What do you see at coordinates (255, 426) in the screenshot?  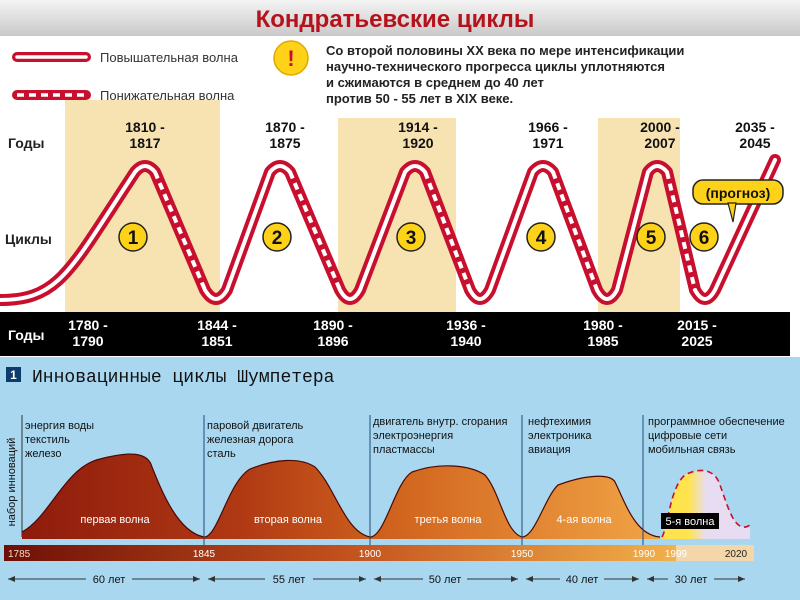 I see `innovation-item: паровой двигатель` at bounding box center [255, 426].